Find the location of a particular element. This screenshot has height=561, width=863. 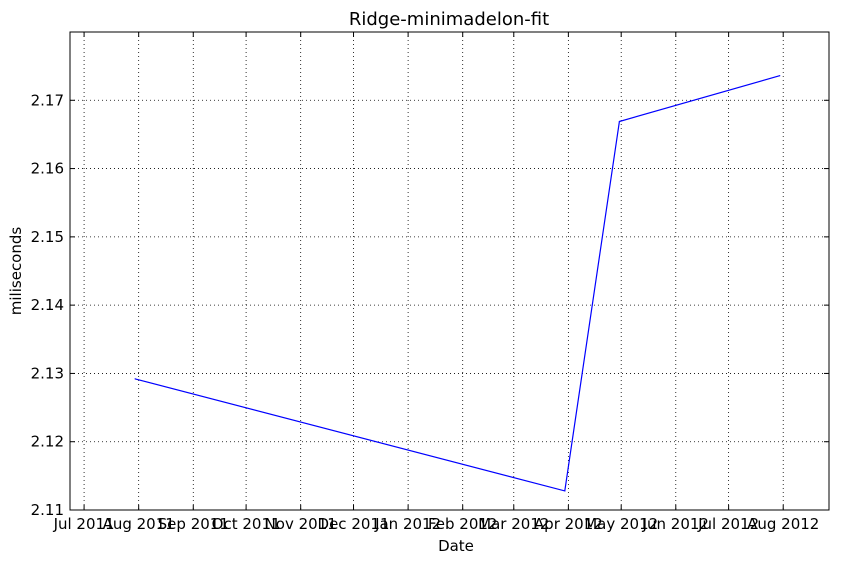

x-tick-label: Nov 2011 is located at coordinates (301, 524).